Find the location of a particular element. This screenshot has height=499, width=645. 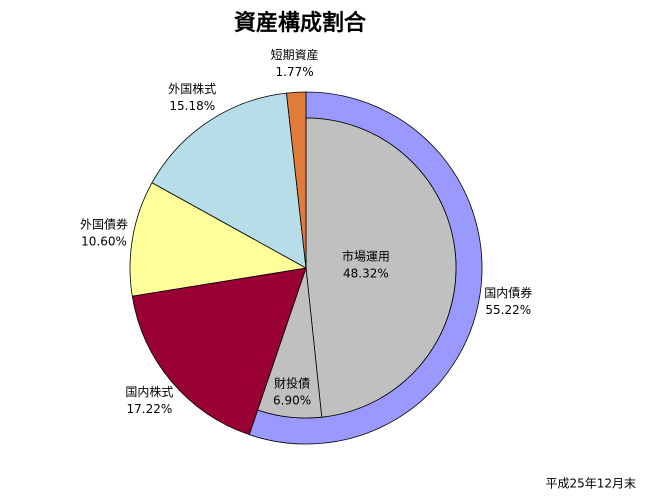

slice-label: 外国株式 is located at coordinates (192, 88).